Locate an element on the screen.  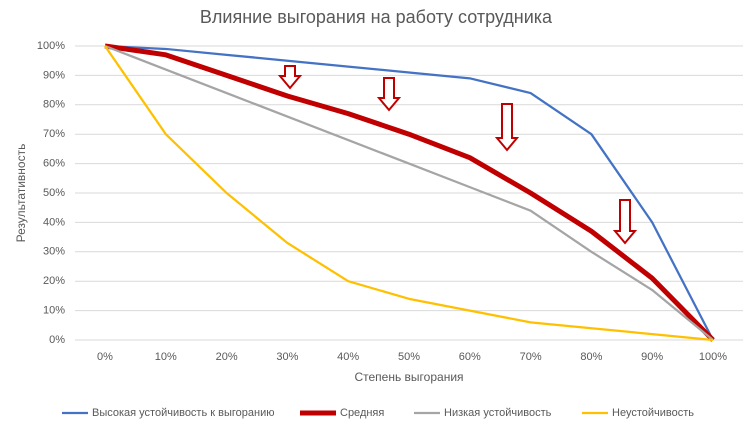
y-axis-title: Результативность is located at coordinates (21, 193).